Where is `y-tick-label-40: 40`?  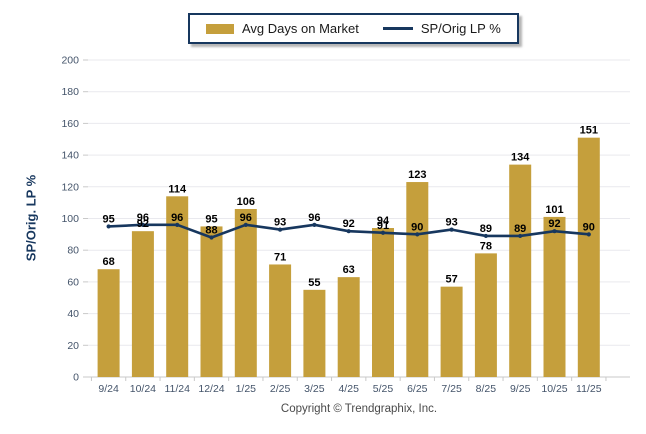 y-tick-label-40: 40 is located at coordinates (73, 314).